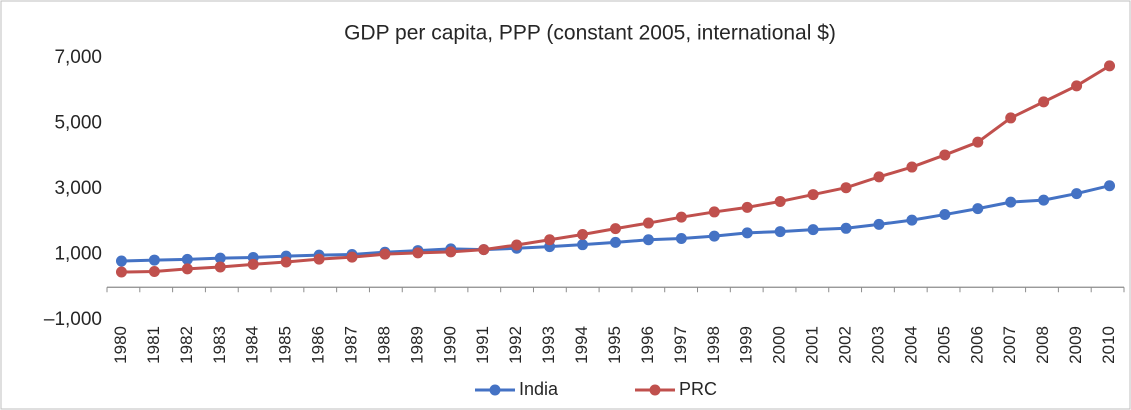 The image size is (1131, 410). What do you see at coordinates (515, 345) in the screenshot?
I see `x-tick-label: 1992` at bounding box center [515, 345].